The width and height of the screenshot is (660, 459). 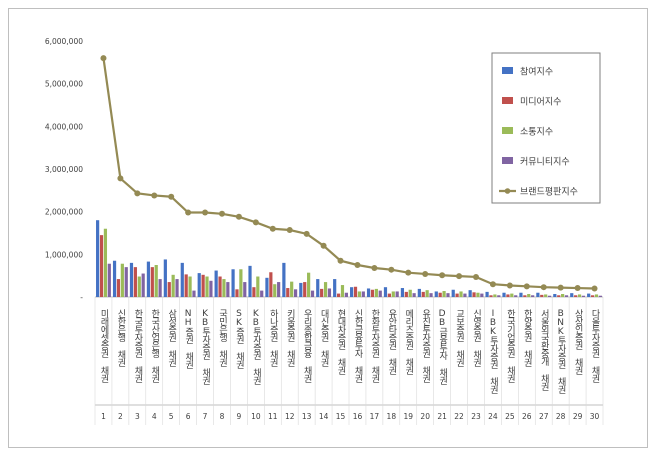 I want to click on legend-swatch, so click(x=507, y=70).